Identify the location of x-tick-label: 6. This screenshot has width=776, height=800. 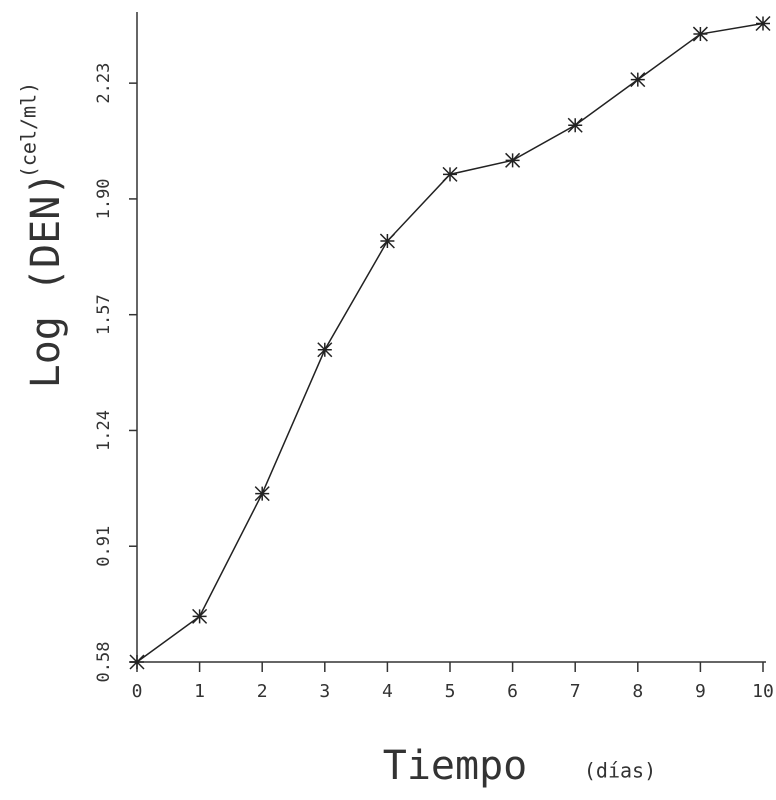
(512, 691).